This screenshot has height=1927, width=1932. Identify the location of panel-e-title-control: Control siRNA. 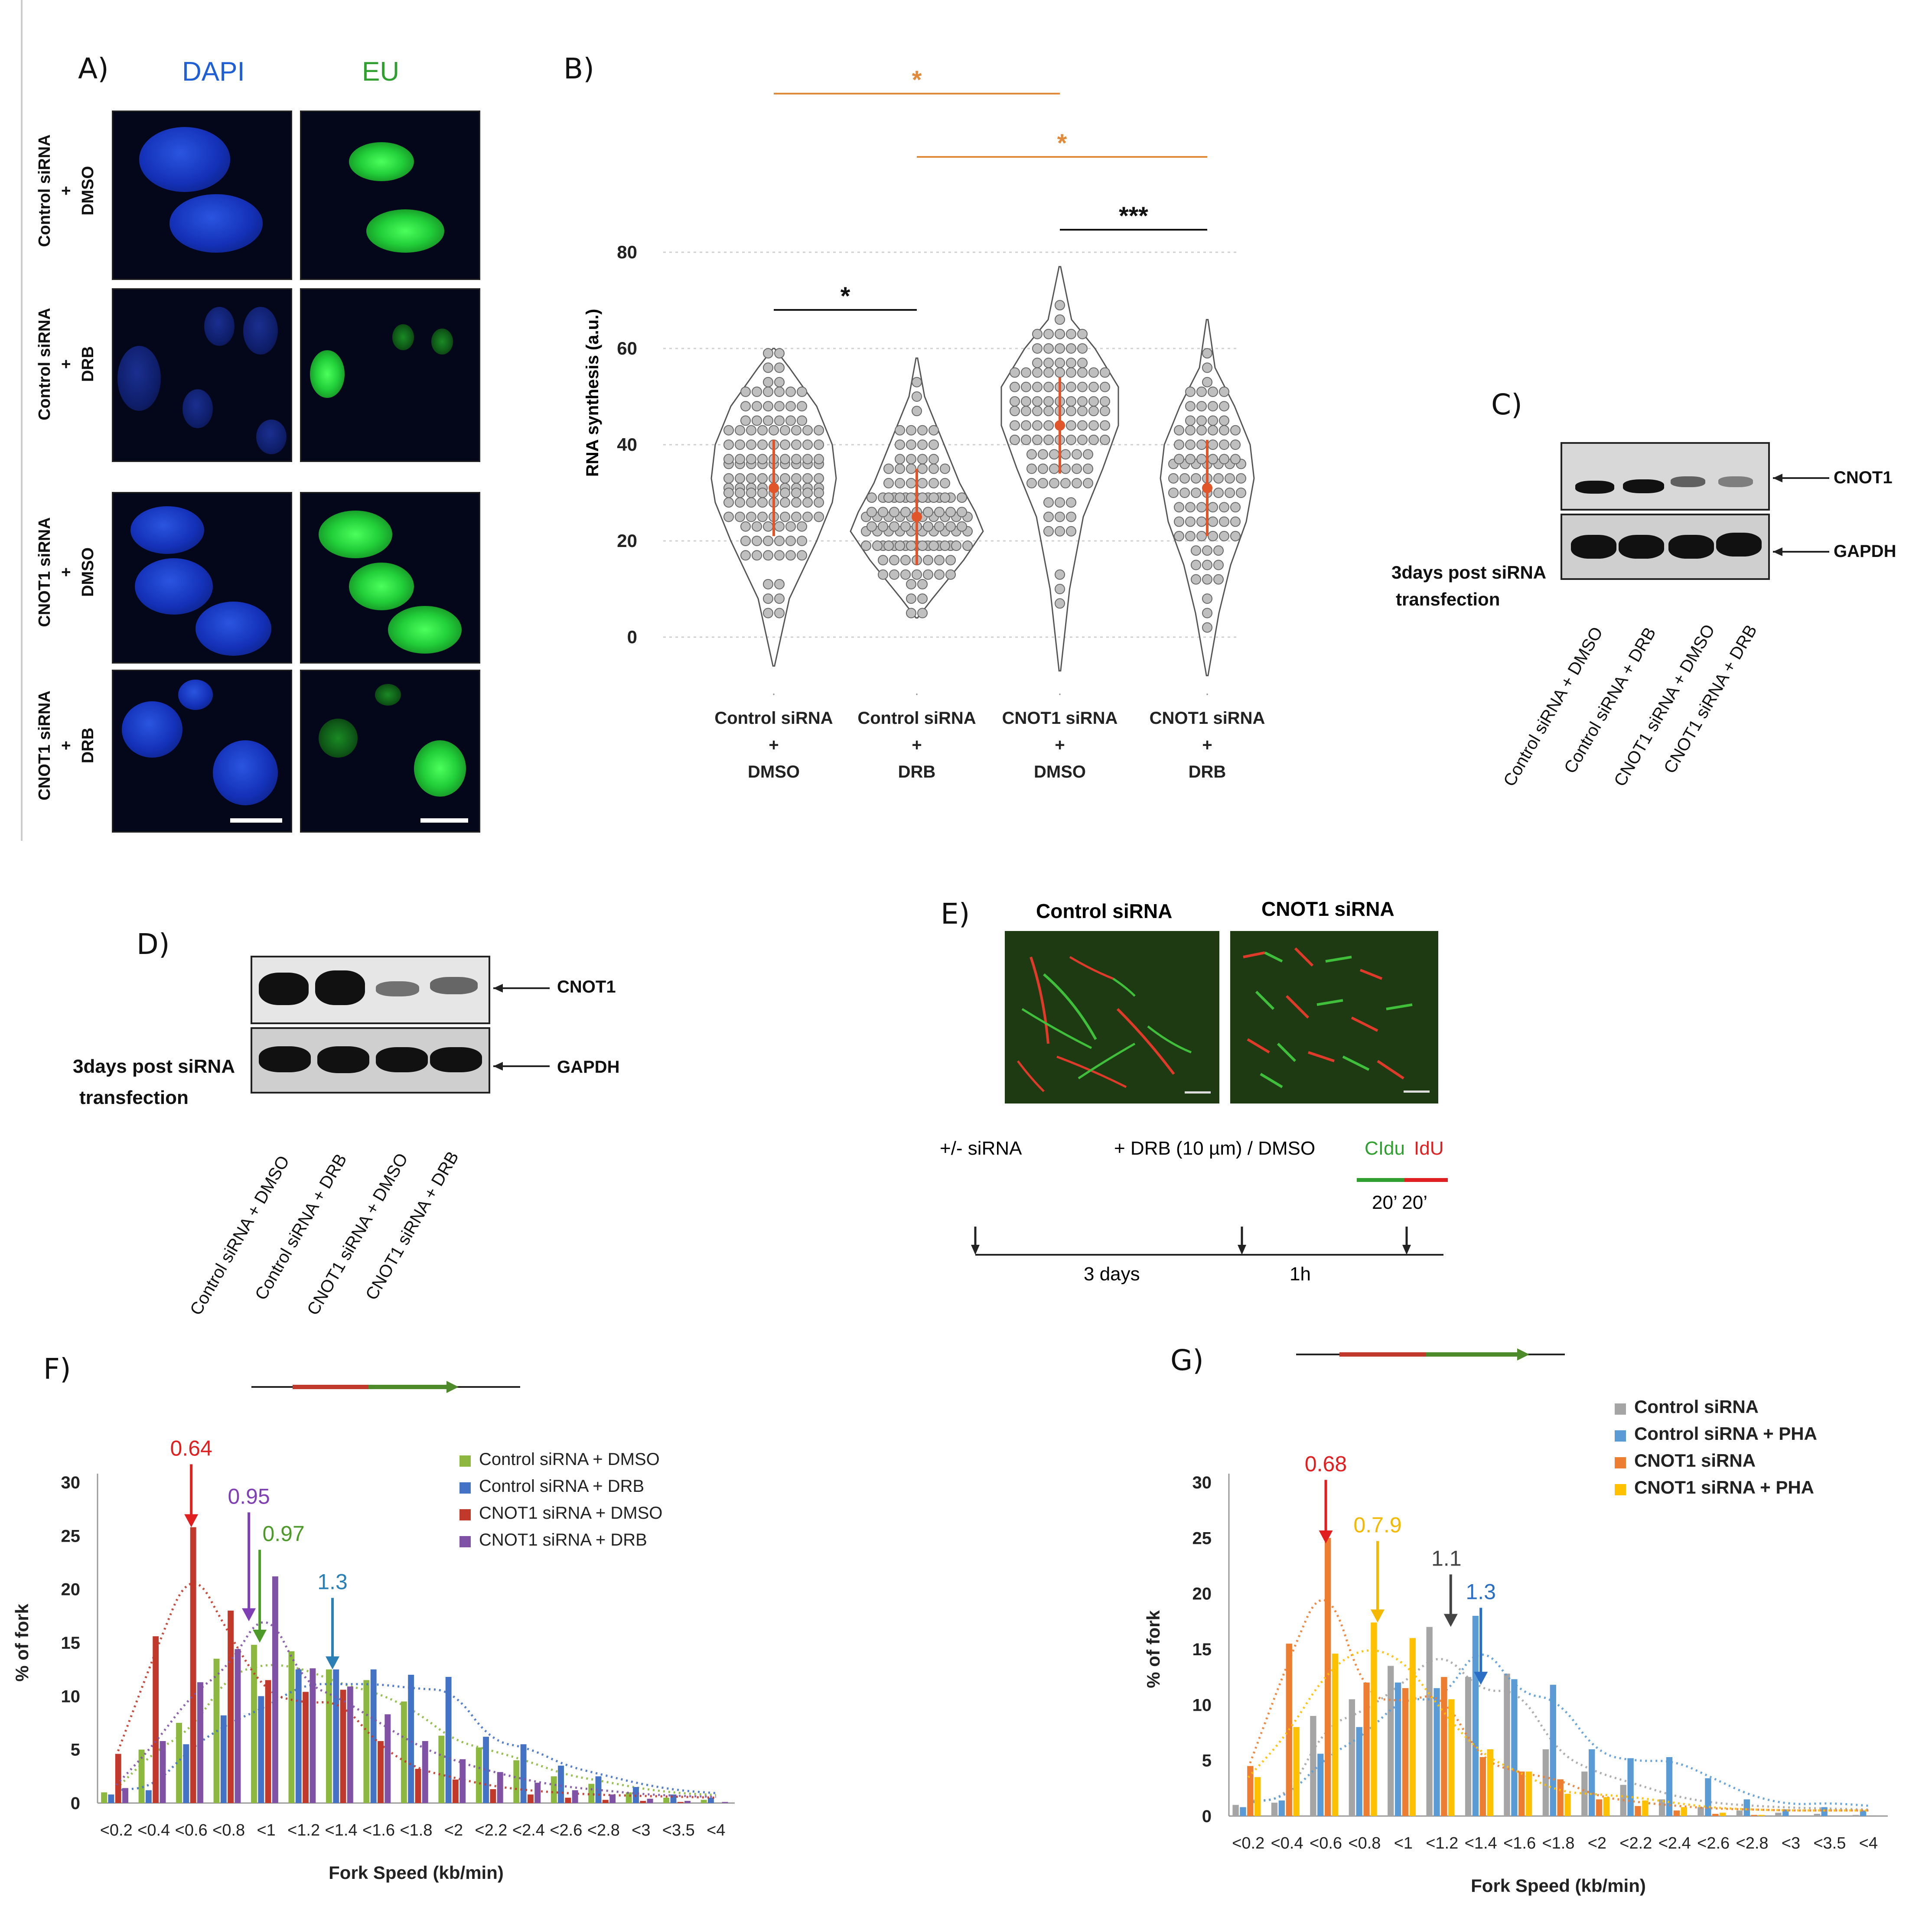
(1105, 911).